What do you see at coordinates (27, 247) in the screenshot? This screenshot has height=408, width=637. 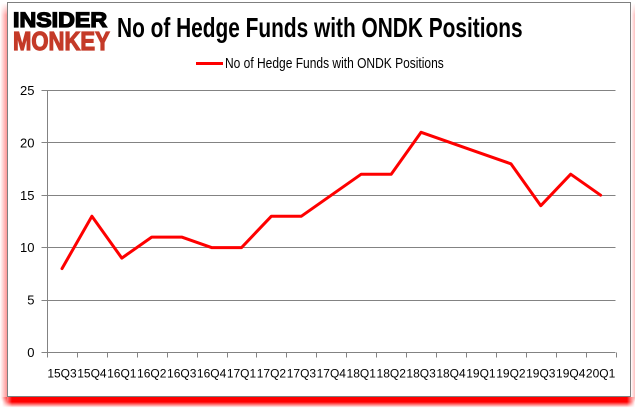 I see `svg-text: 10` at bounding box center [27, 247].